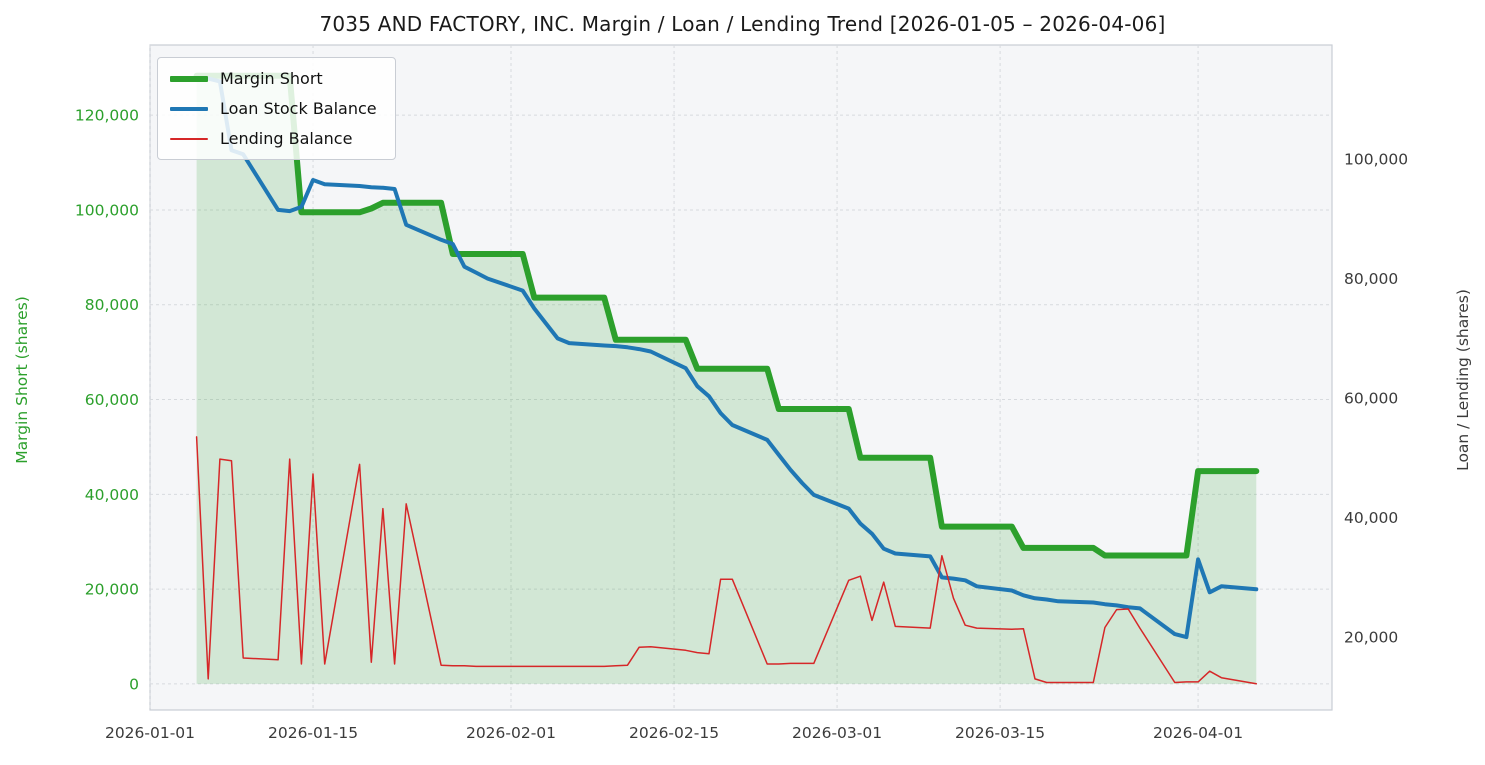 The width and height of the screenshot is (1485, 765). What do you see at coordinates (134, 684) in the screenshot?
I see `left-axis-tick-label: 0` at bounding box center [134, 684].